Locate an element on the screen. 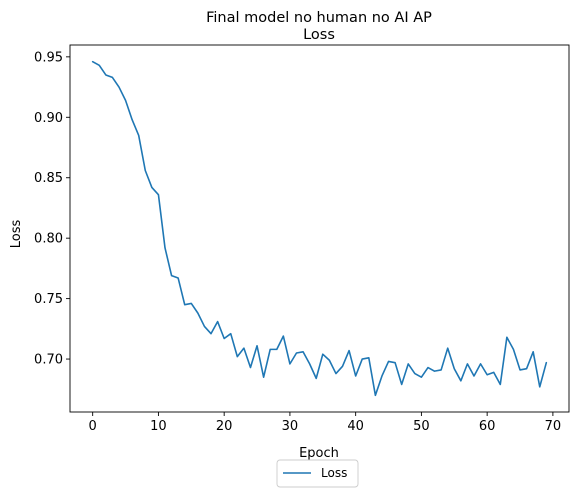 This screenshot has height=496, width=576. y-axis: 0.70 0.75 0.80 0.85 0.90 0.95 is located at coordinates (52, 209).